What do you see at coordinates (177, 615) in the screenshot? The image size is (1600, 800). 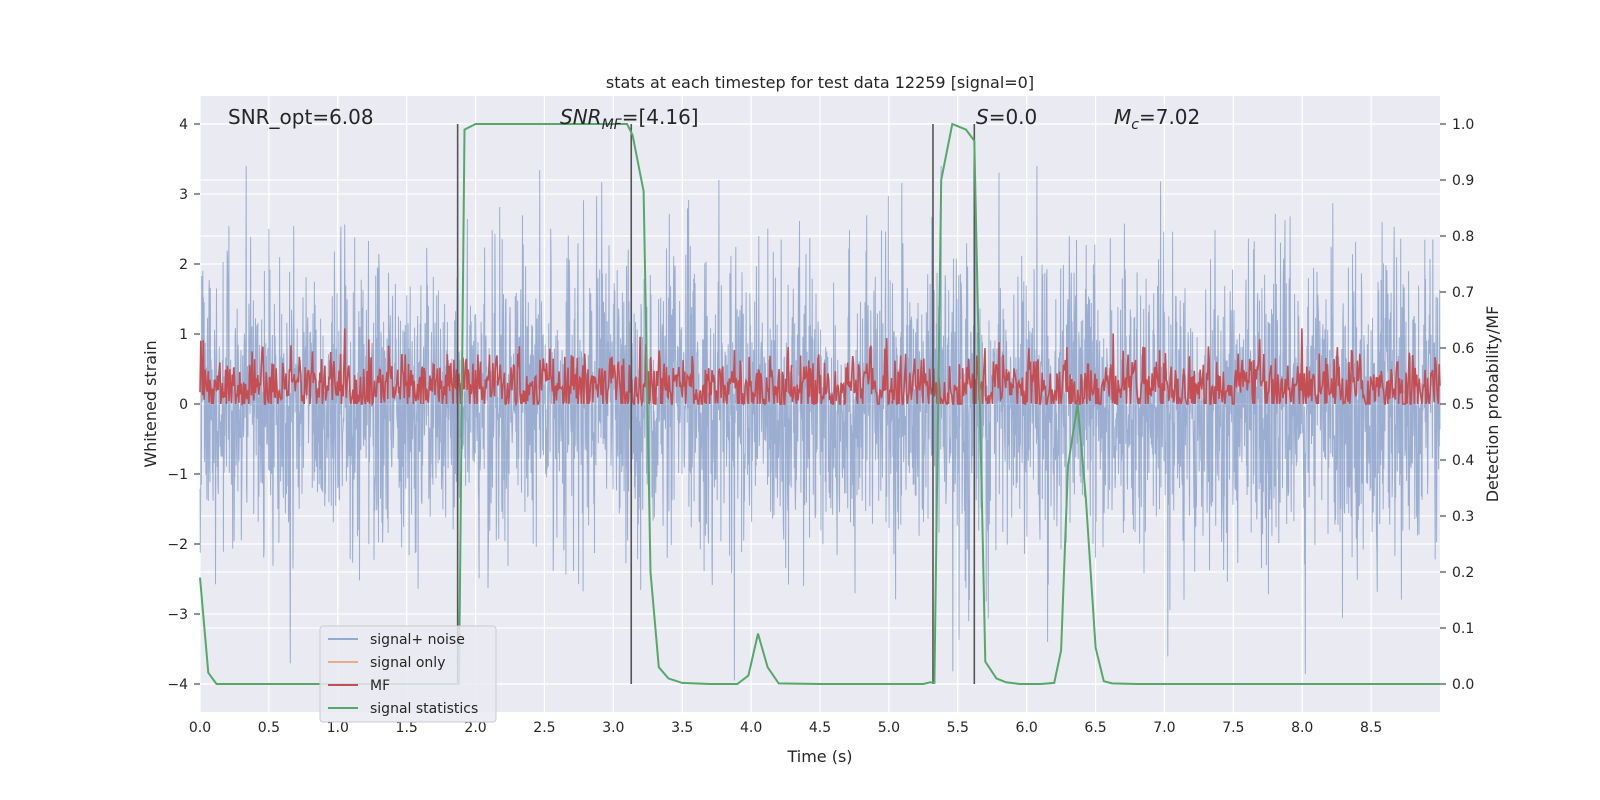 I see `y-left-tick-label: −3` at bounding box center [177, 615].